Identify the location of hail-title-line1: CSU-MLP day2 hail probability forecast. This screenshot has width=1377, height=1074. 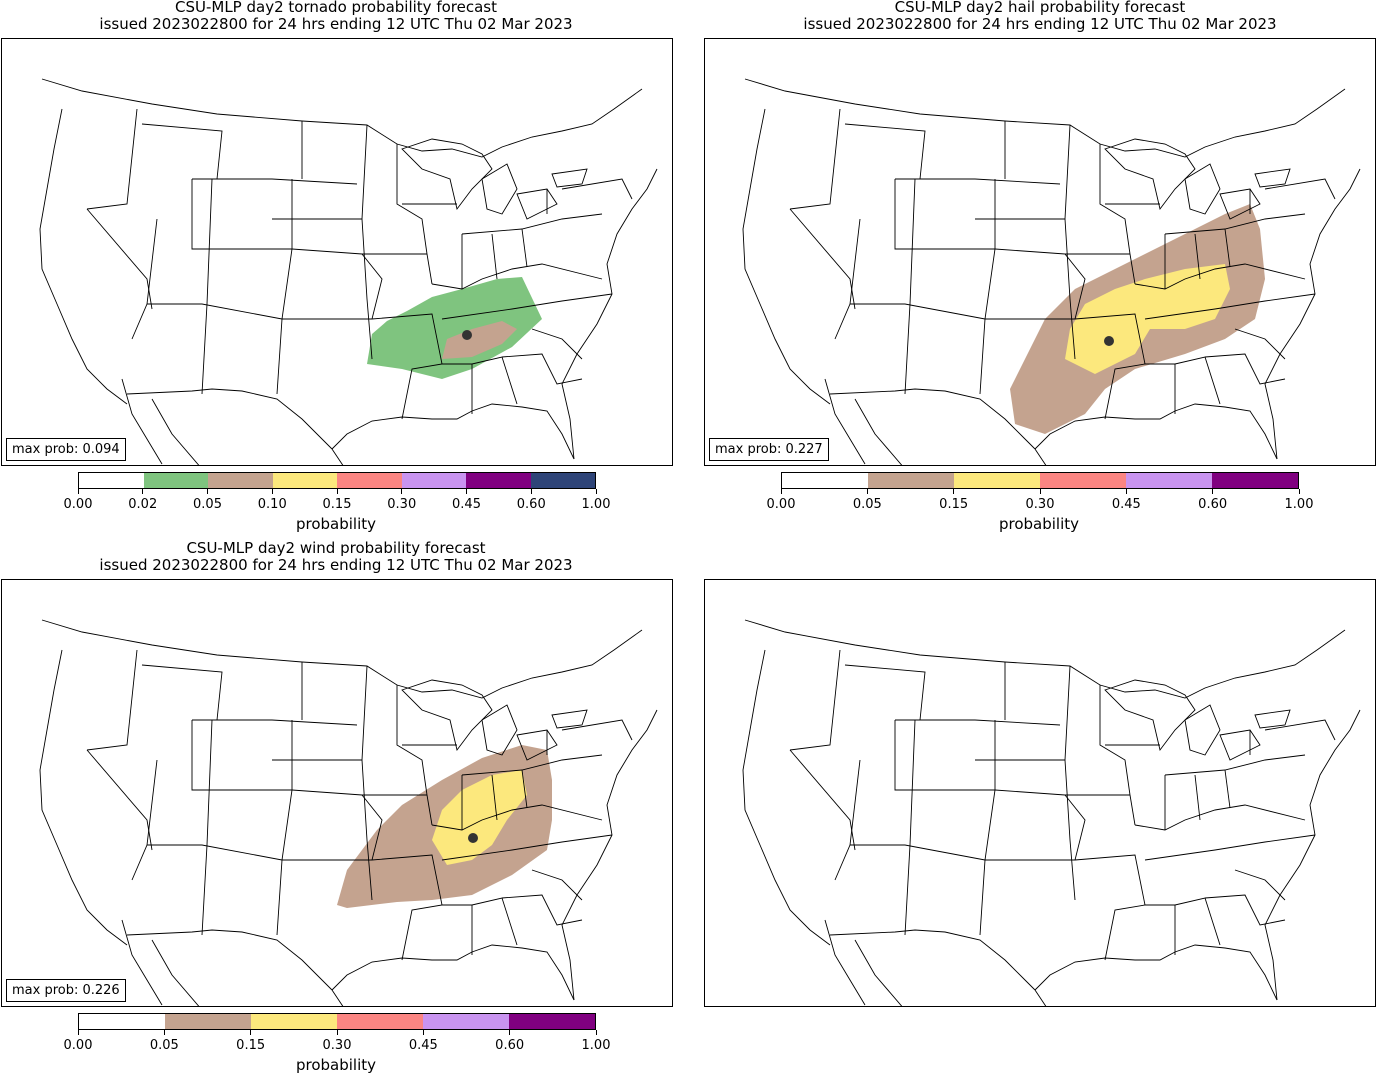
(1040, 8).